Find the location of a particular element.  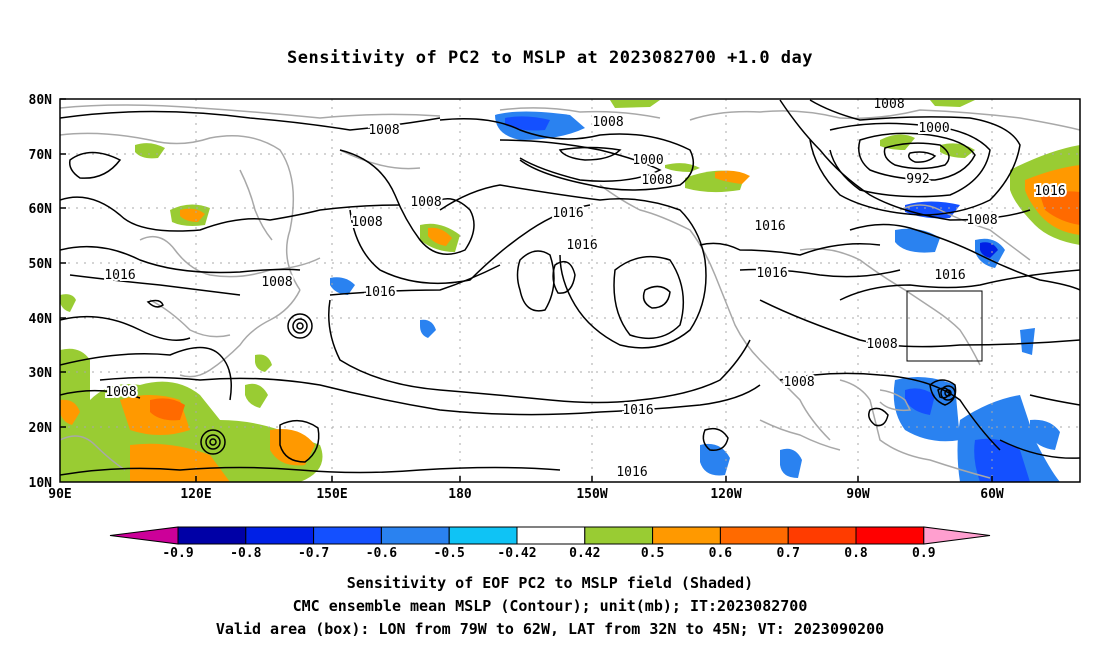

colorbar-tick-label: 0.42 is located at coordinates (584, 553).